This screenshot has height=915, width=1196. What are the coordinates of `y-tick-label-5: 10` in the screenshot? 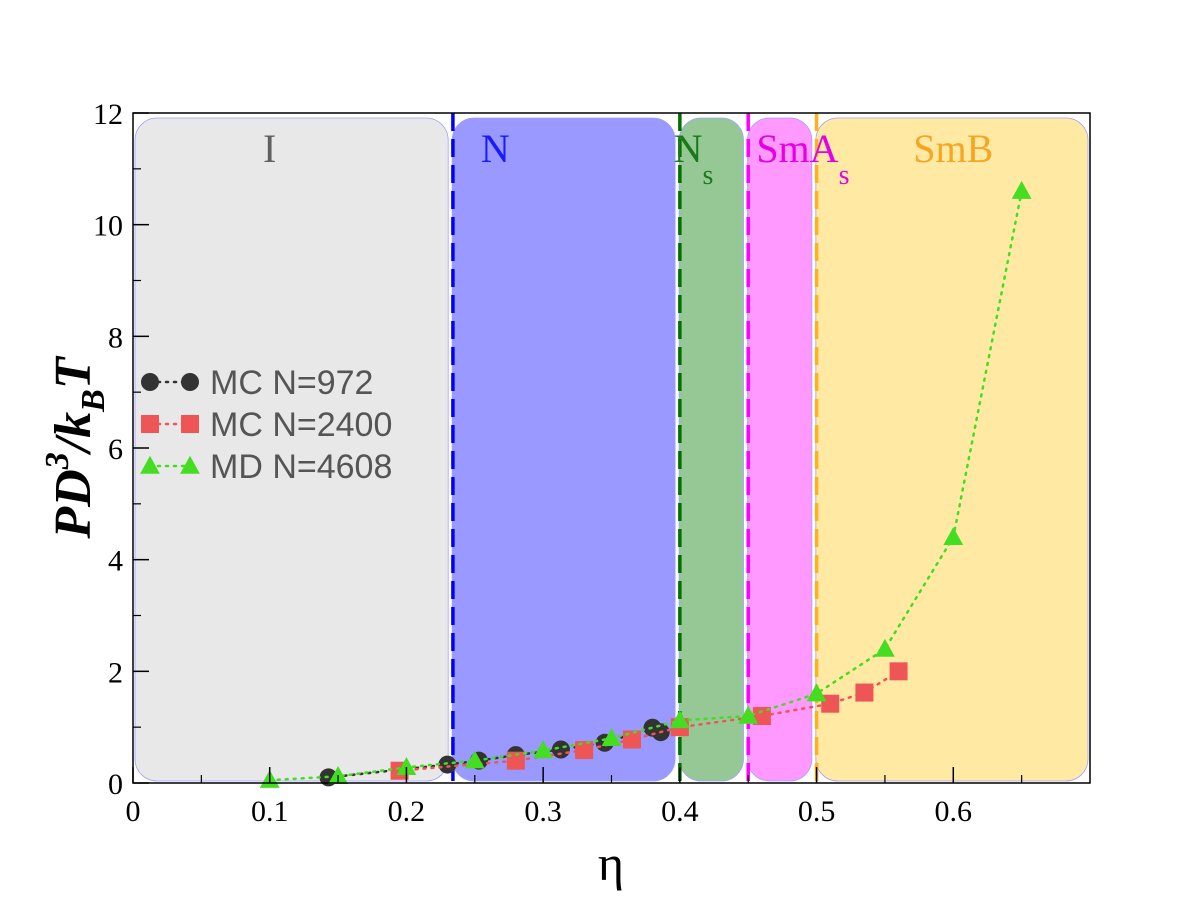 It's located at (108, 226).